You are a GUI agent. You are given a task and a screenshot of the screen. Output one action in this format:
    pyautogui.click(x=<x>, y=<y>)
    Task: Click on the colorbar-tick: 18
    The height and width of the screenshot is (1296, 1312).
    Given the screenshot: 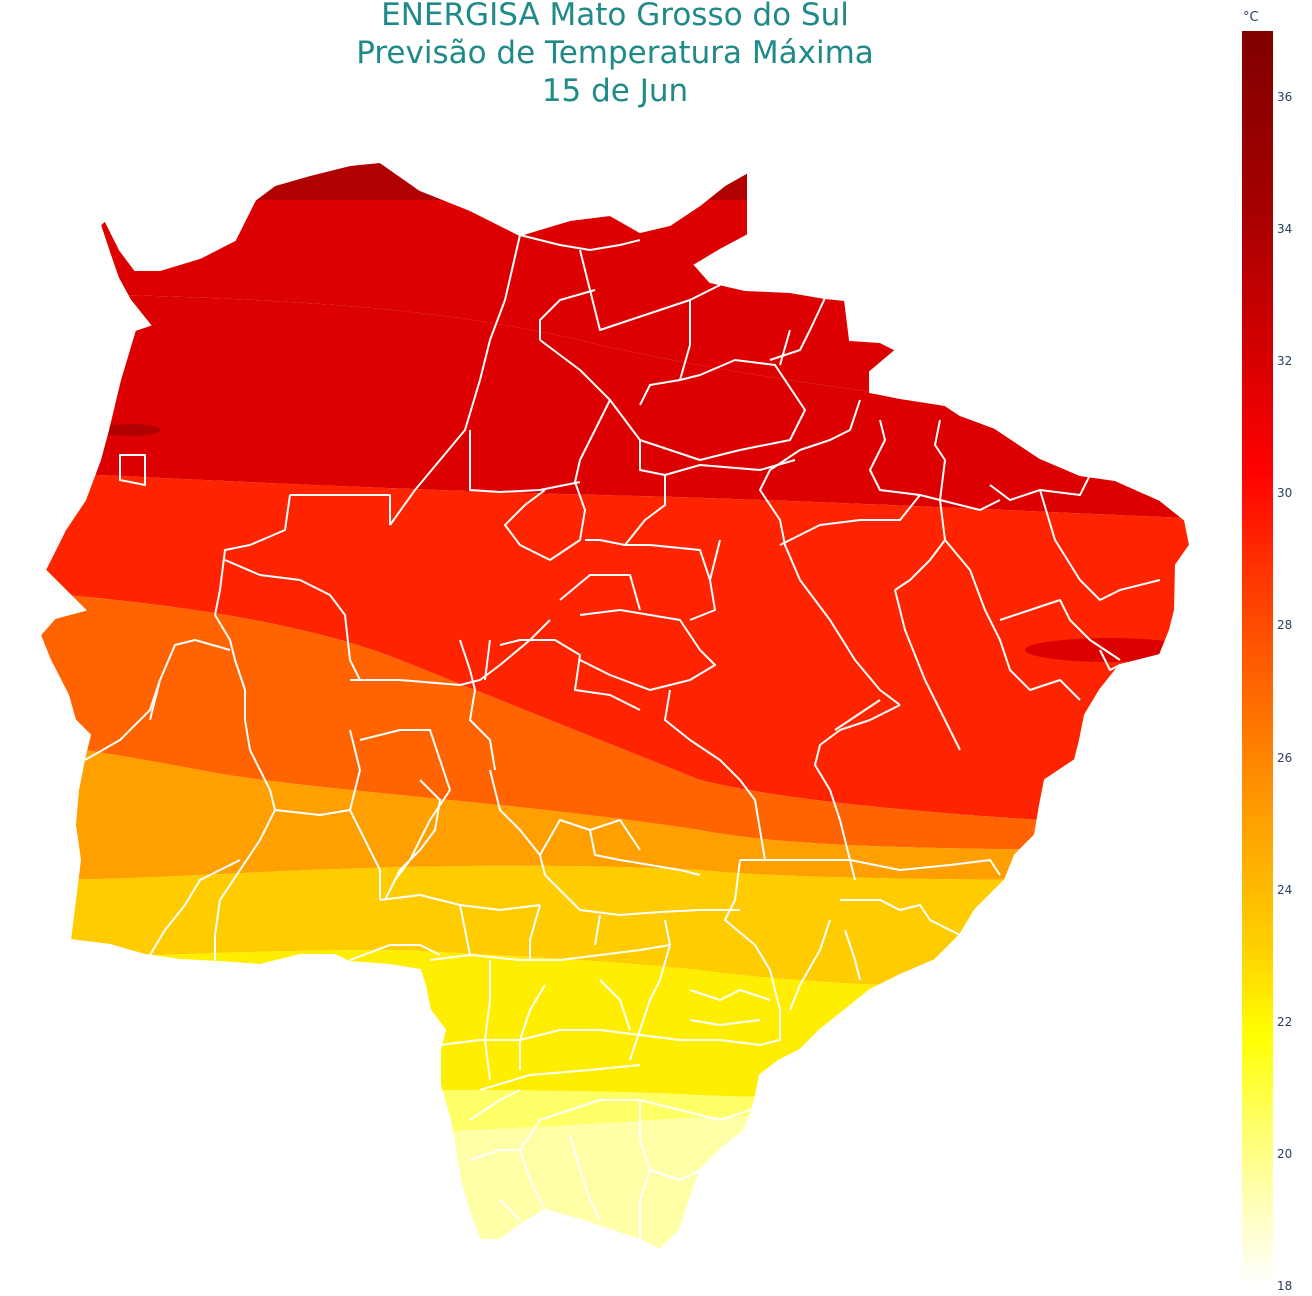 What is the action you would take?
    pyautogui.click(x=1285, y=1286)
    